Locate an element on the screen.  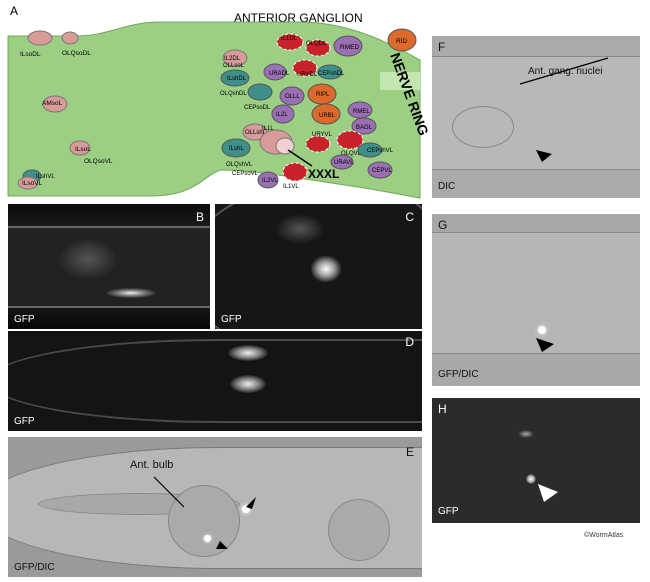
panel-f-caption: DIC is located at coordinates (447, 186).